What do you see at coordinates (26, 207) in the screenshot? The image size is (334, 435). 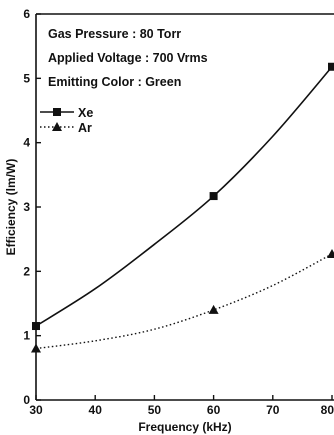 I see `y-tick-label-3: 3` at bounding box center [26, 207].